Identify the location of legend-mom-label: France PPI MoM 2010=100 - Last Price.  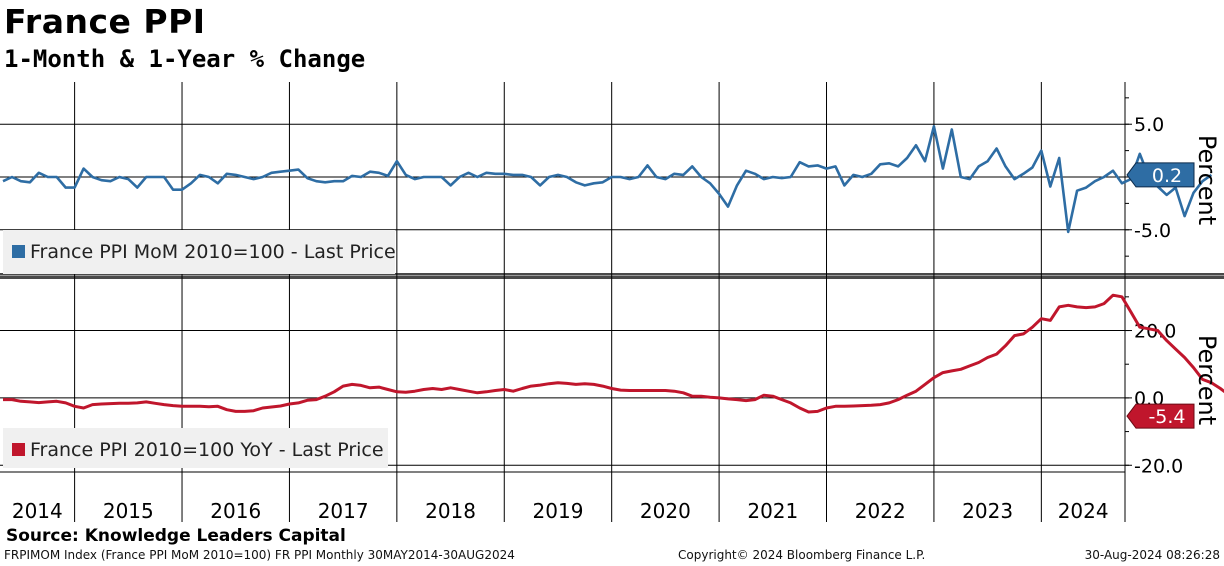
(213, 252).